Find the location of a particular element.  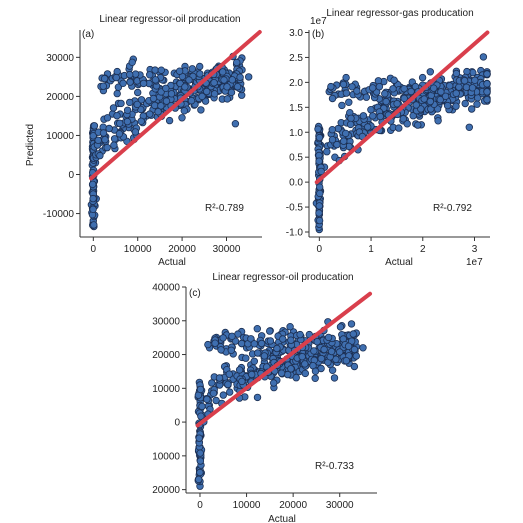

panel-a-title: Linear regressor-oil producation is located at coordinates (169, 19).